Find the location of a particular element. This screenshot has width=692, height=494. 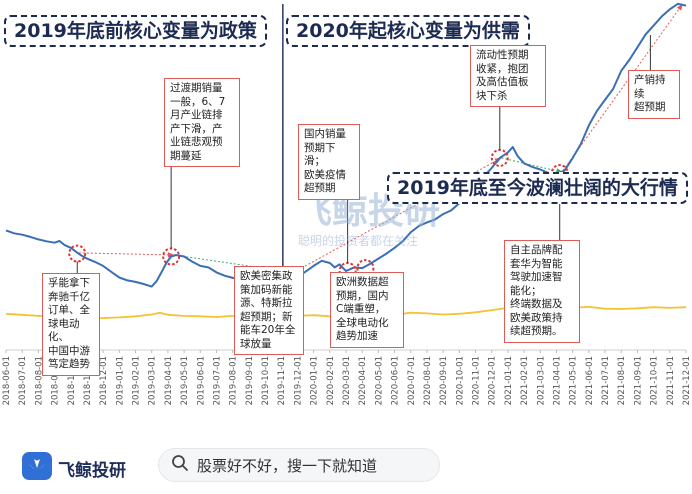

x-tick-label: 2019-07-01 is located at coordinates (217, 380).